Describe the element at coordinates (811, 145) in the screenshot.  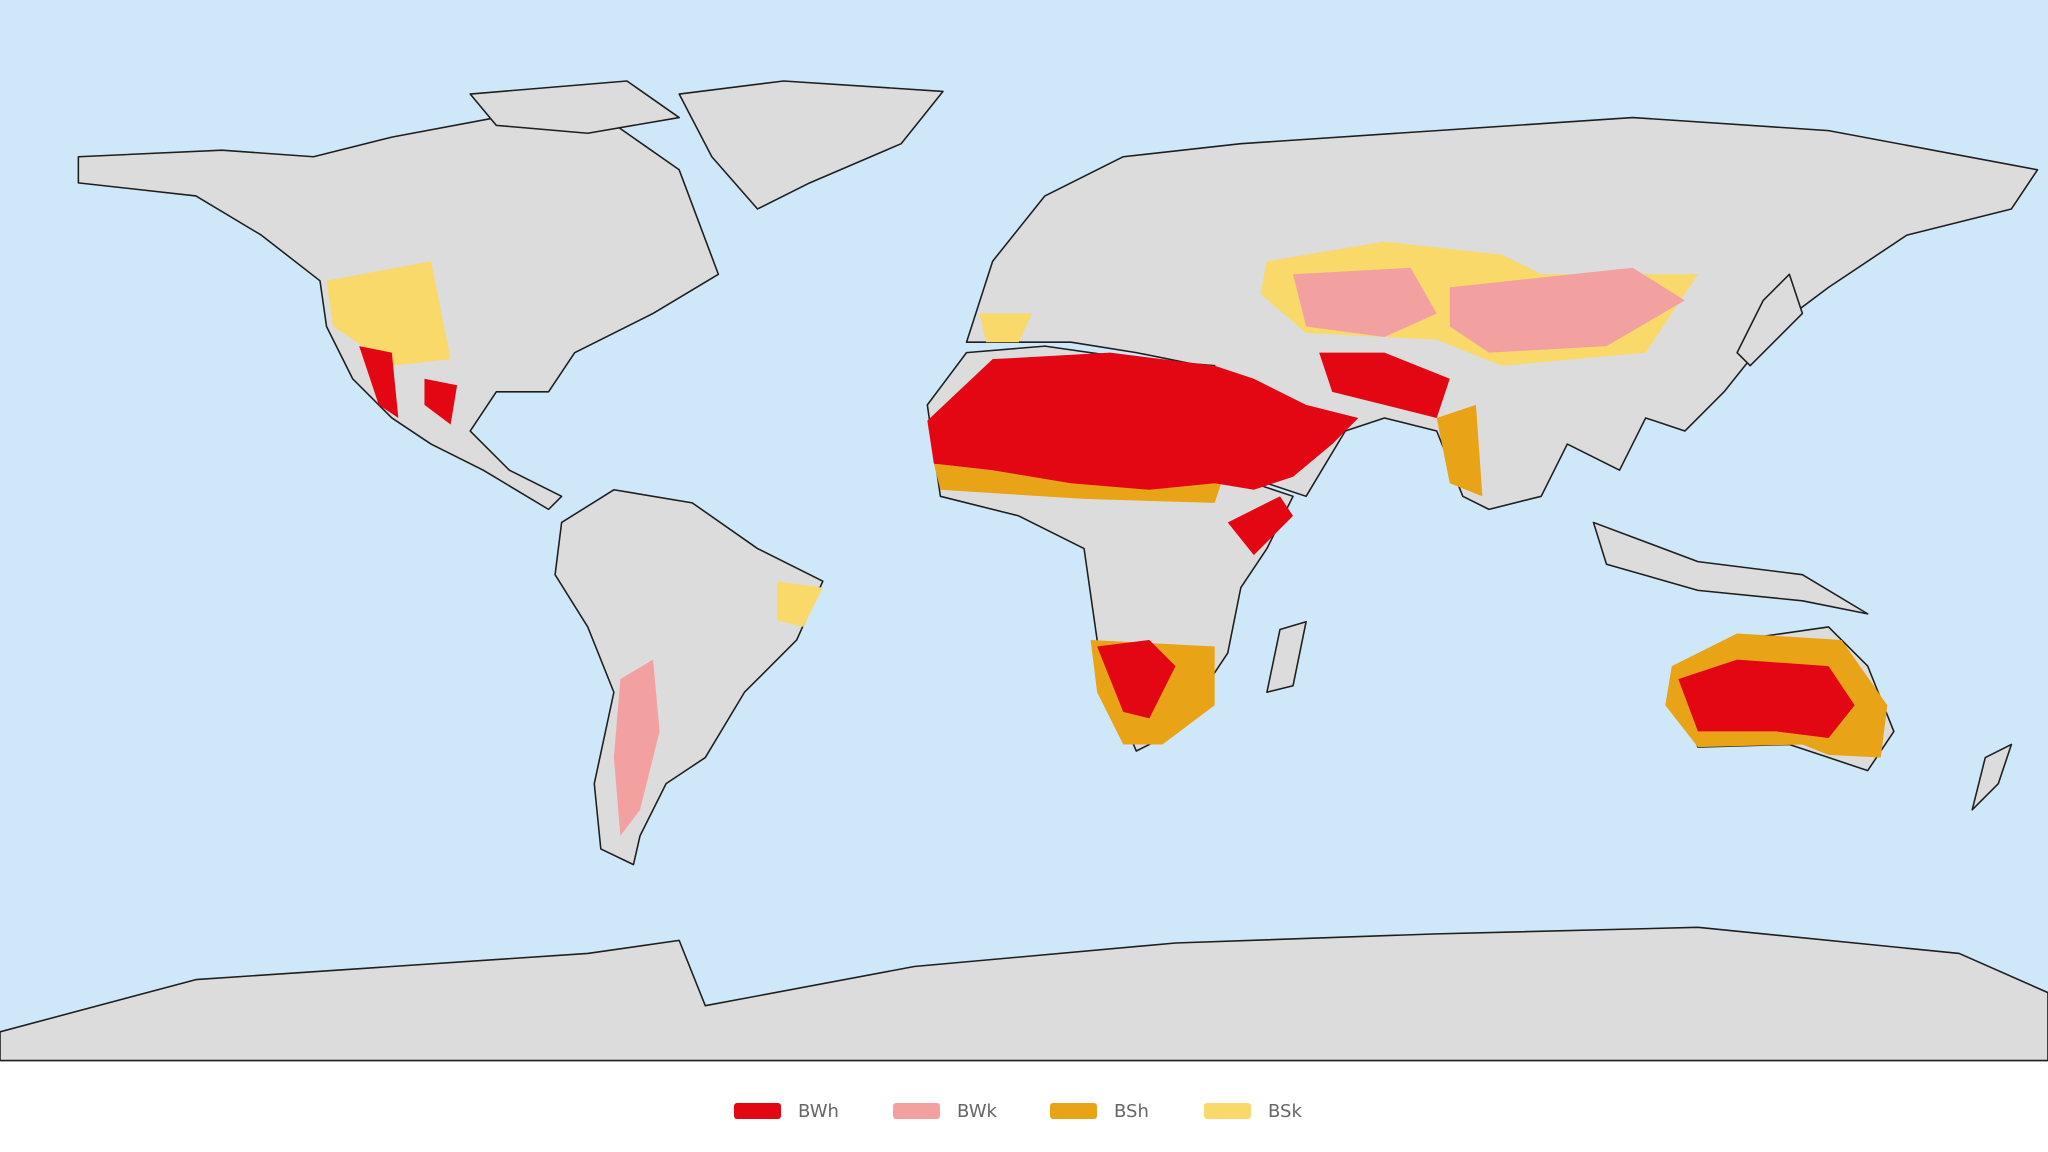
I see `greenland` at that location.